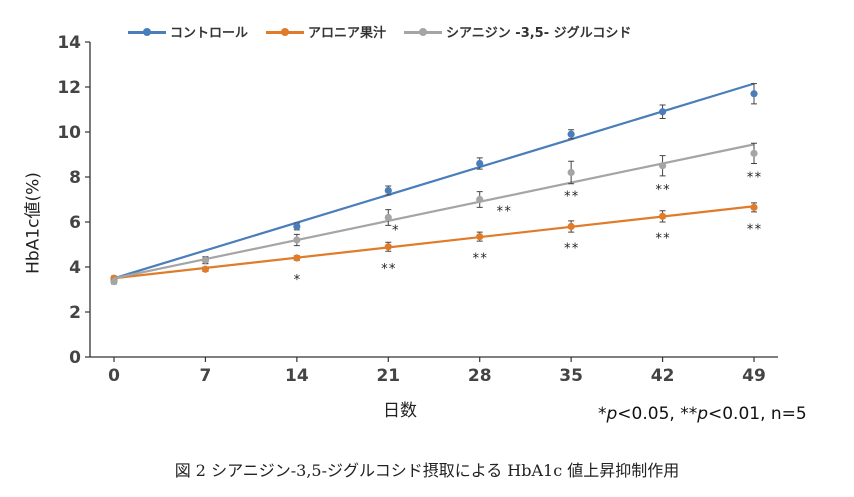 The image size is (854, 497). What do you see at coordinates (347, 33) in the screenshot?
I see `legend-label: アロニア果汁` at bounding box center [347, 33].